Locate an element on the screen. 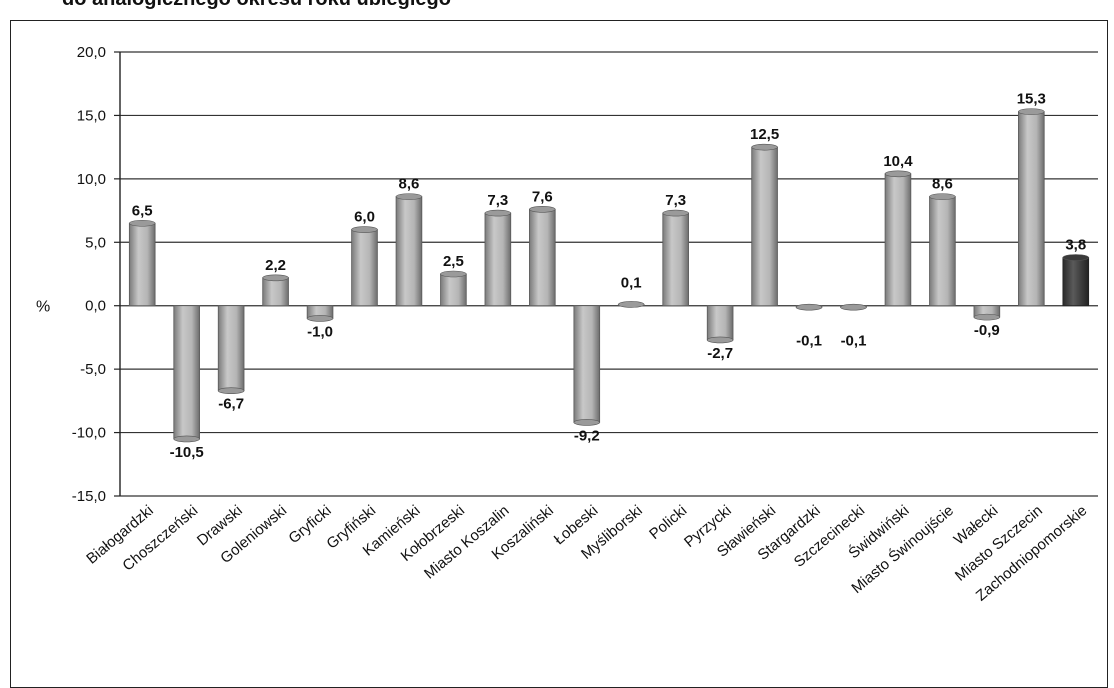 The height and width of the screenshot is (688, 1114). y-tick-label: -10,0 is located at coordinates (89, 433).